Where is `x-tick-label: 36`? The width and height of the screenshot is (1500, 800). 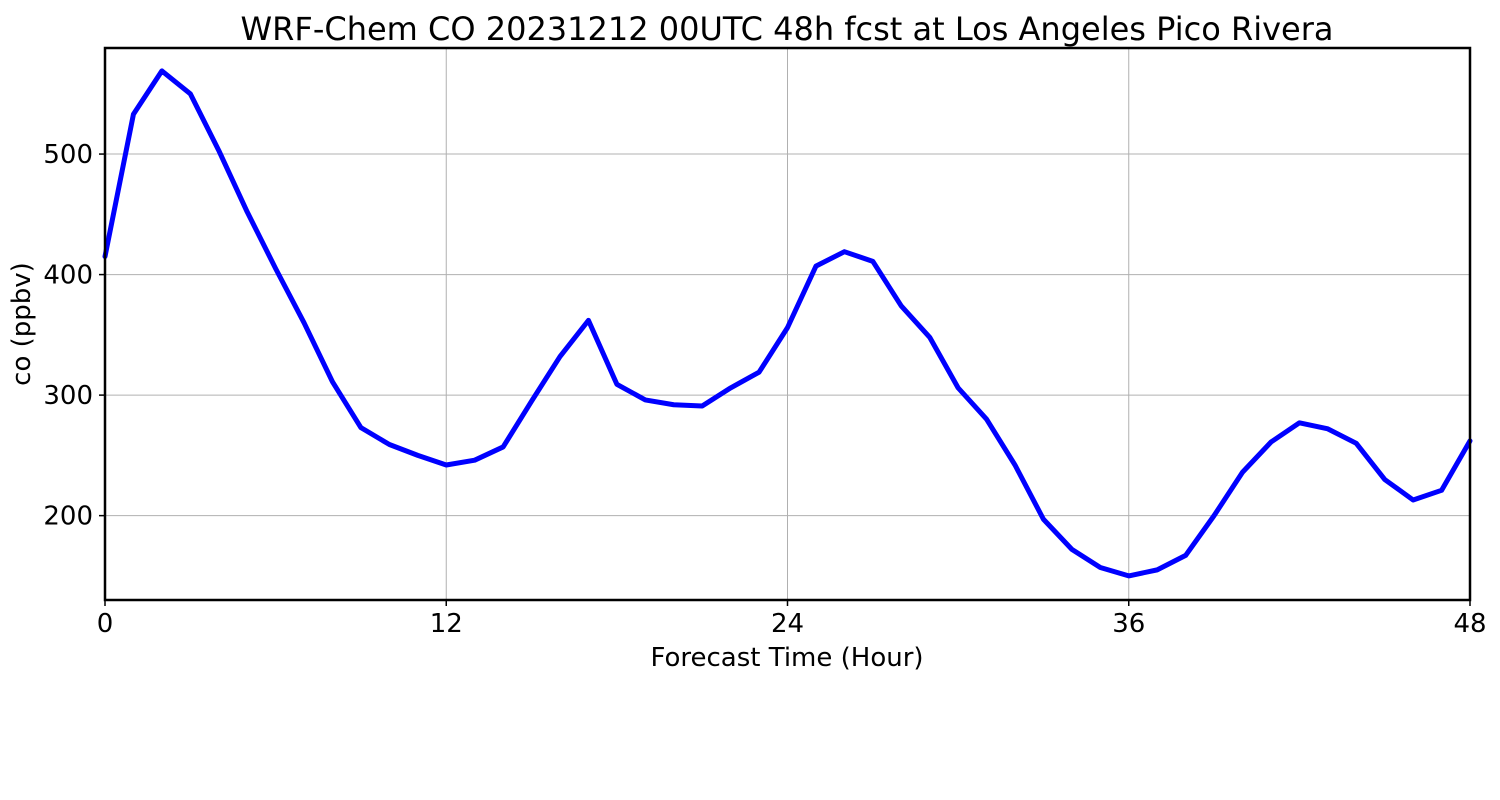 x-tick-label: 36 is located at coordinates (1128, 624).